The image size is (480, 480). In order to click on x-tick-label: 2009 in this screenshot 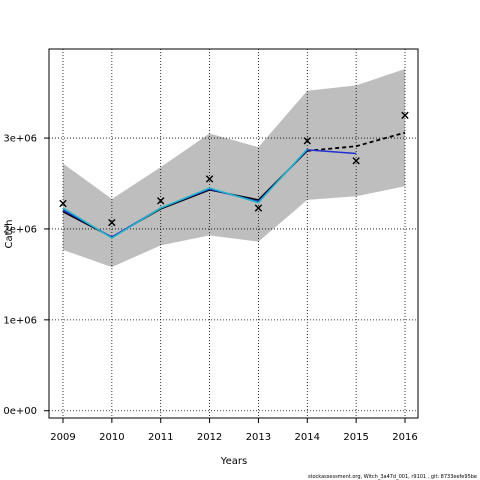, I will do `click(62, 437)`.